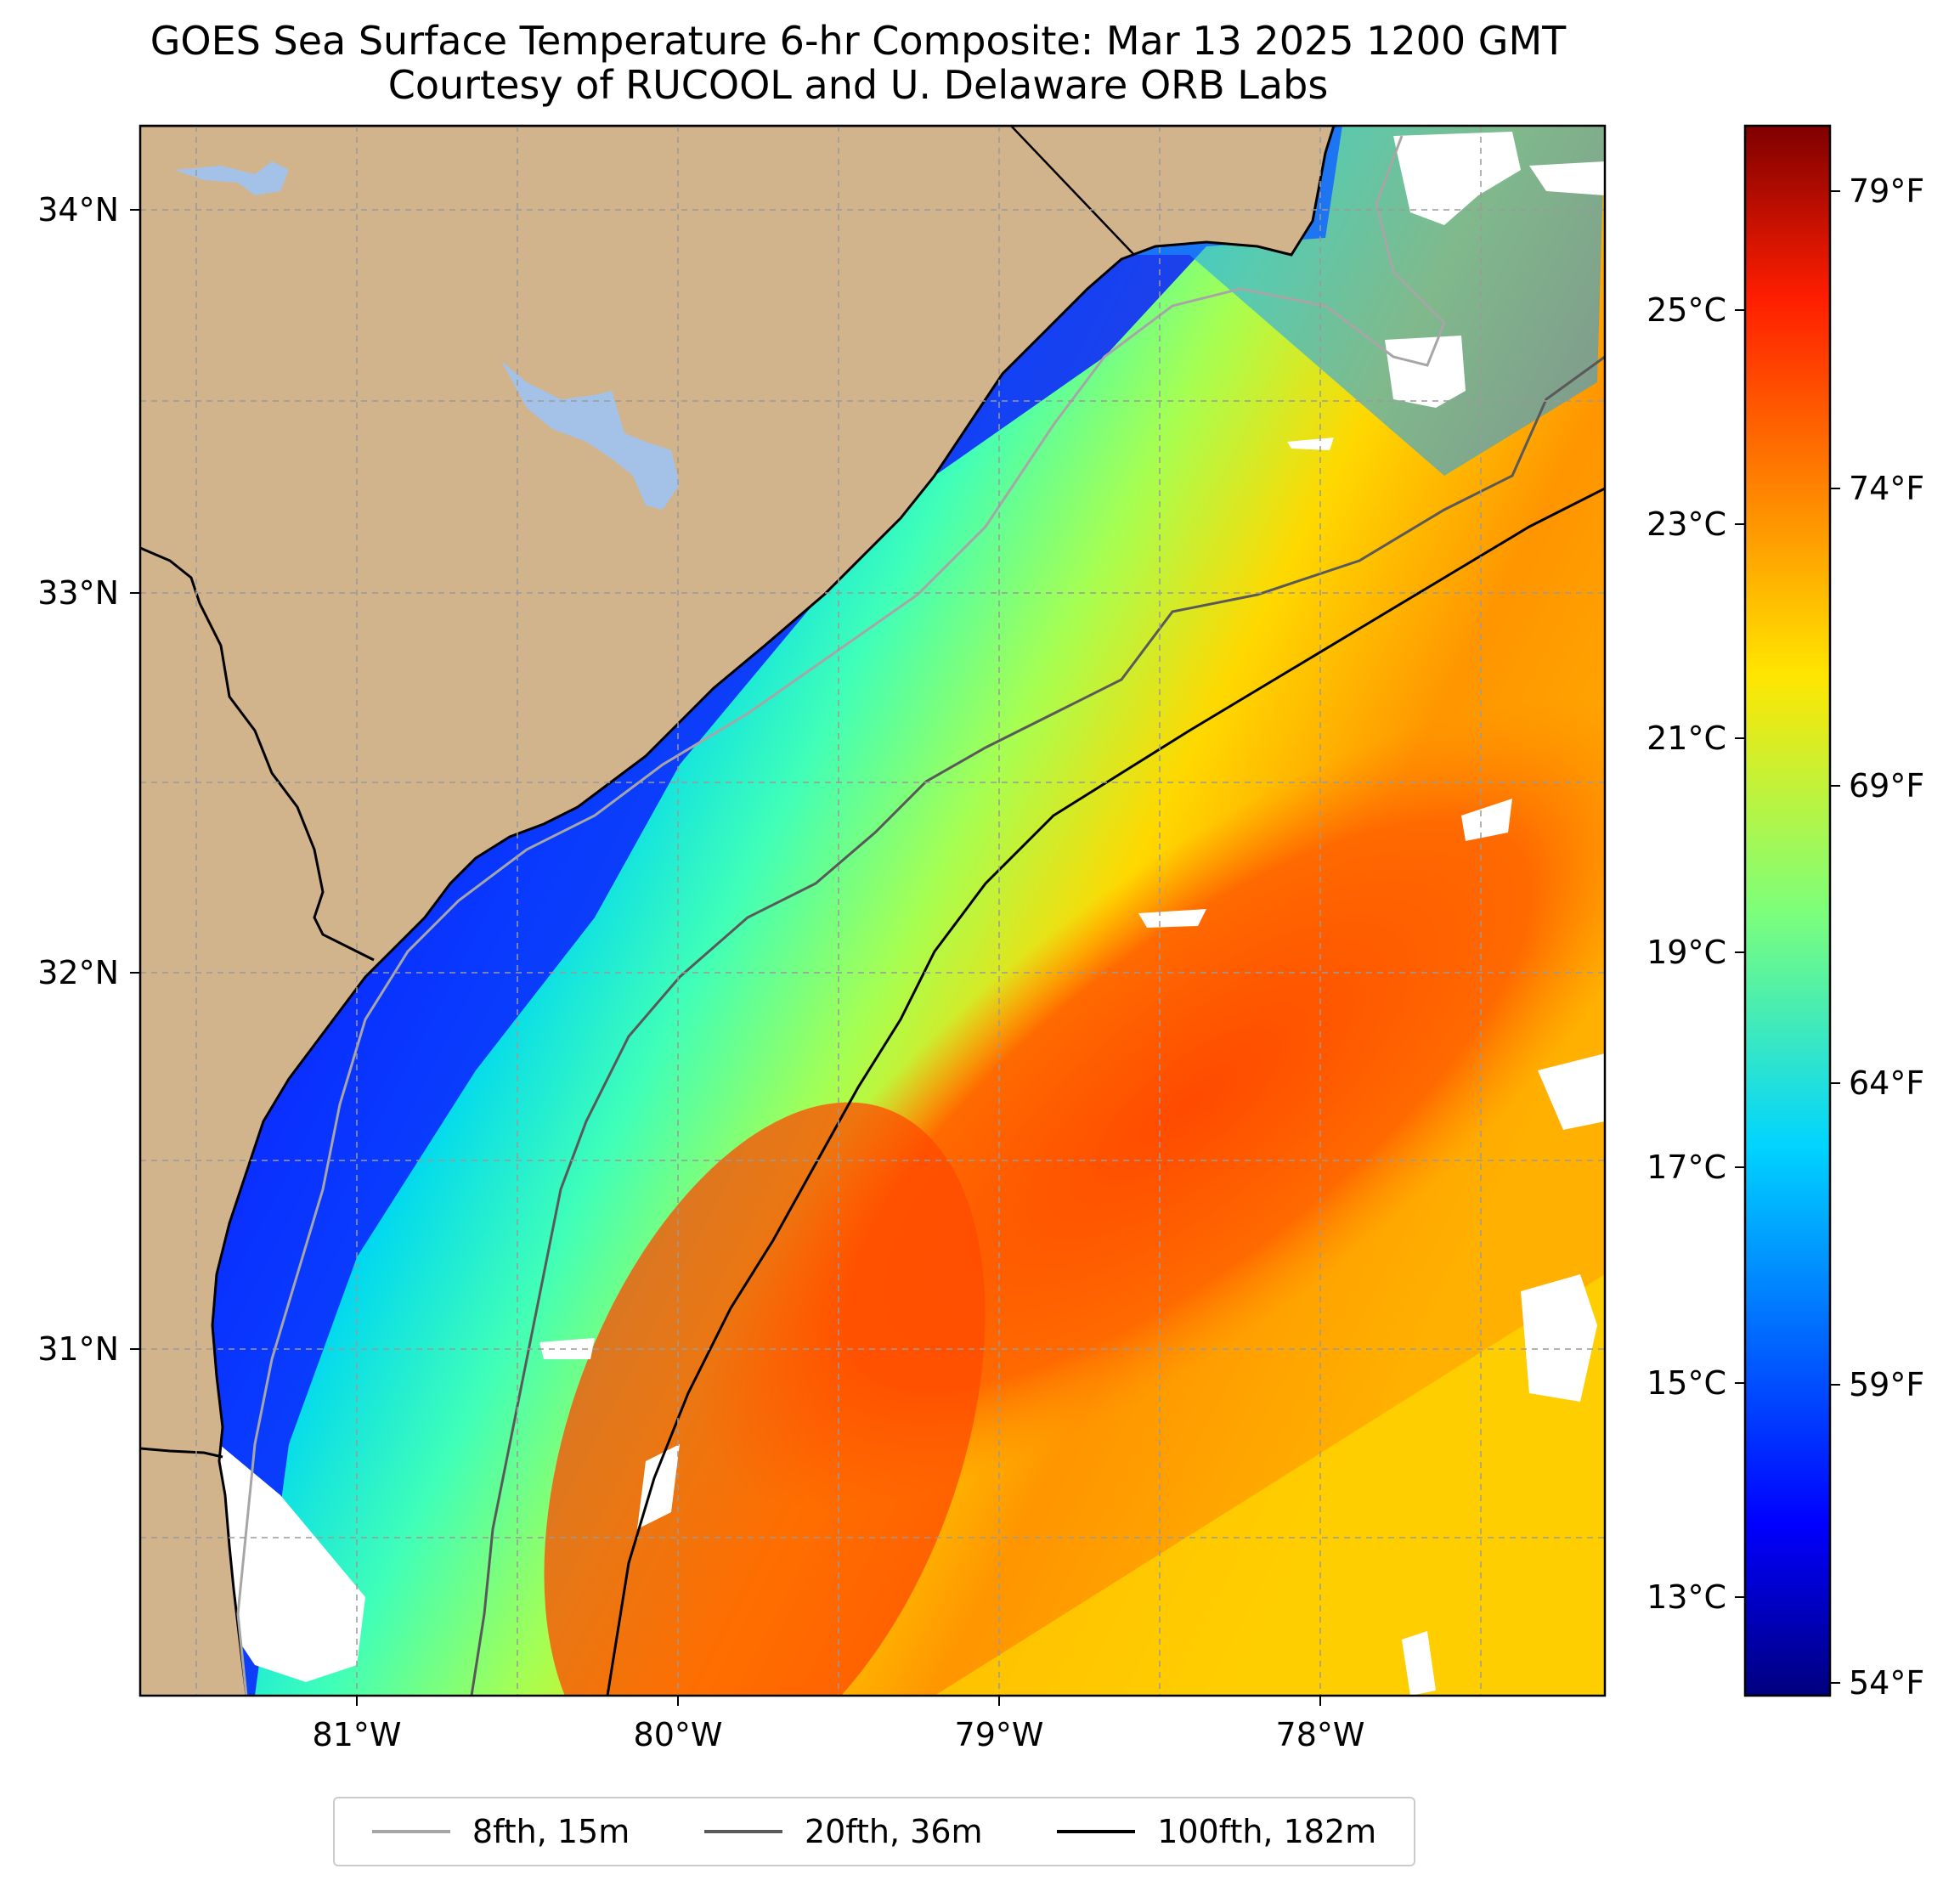 The height and width of the screenshot is (1880, 1960). I want to click on lon-label-78w: 78°W, so click(1321, 1735).